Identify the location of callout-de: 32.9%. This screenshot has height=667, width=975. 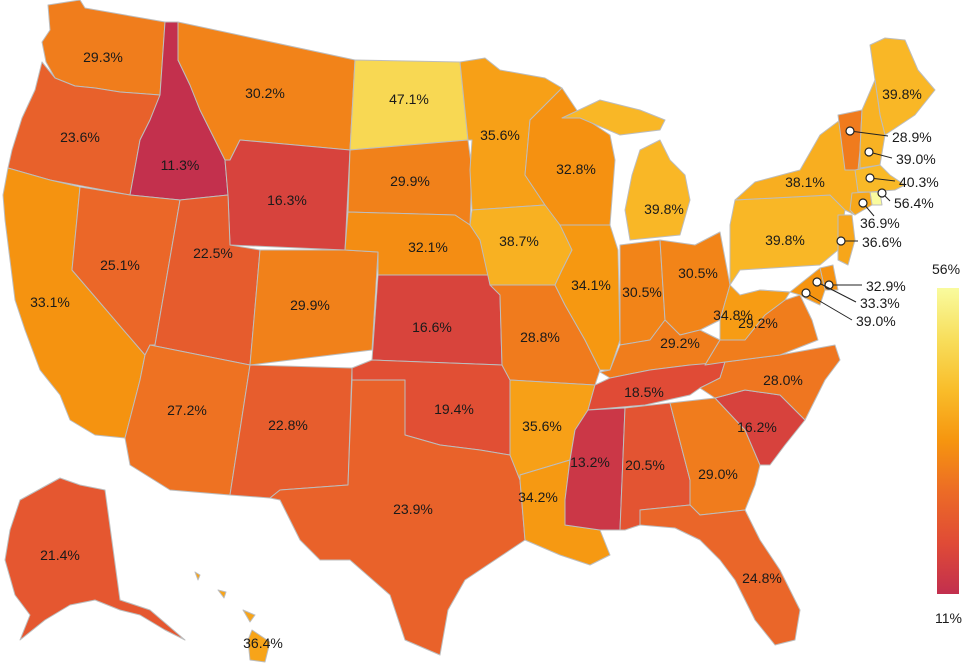
(865, 286).